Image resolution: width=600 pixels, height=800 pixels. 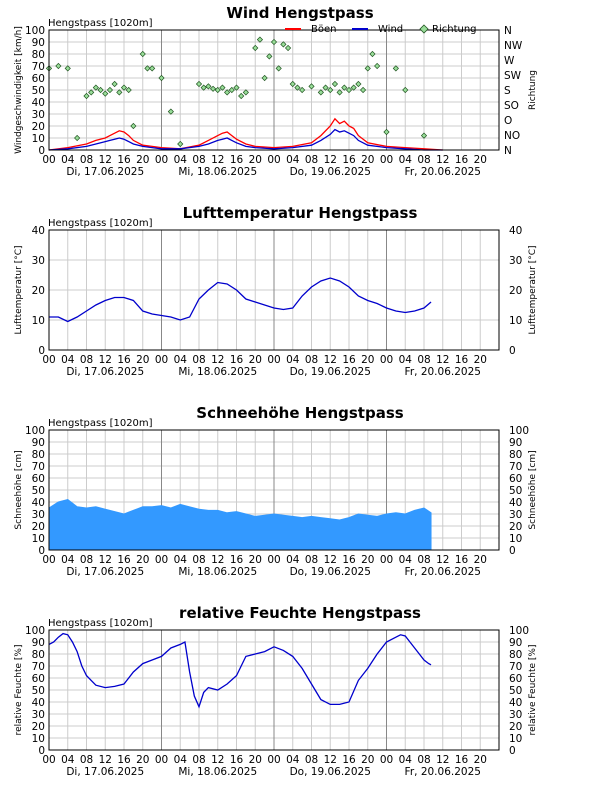 I want to click on series-area, so click(x=240, y=525).